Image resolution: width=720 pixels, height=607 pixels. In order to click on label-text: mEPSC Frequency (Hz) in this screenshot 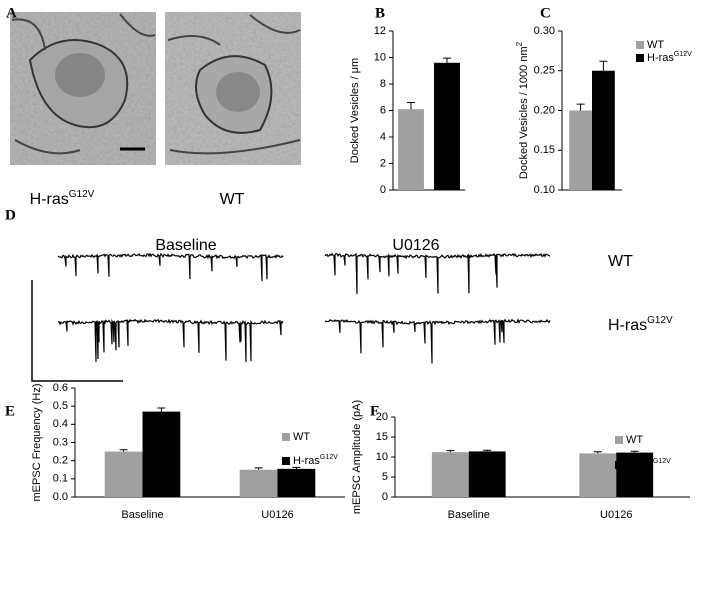, I will do `click(37, 443)`.